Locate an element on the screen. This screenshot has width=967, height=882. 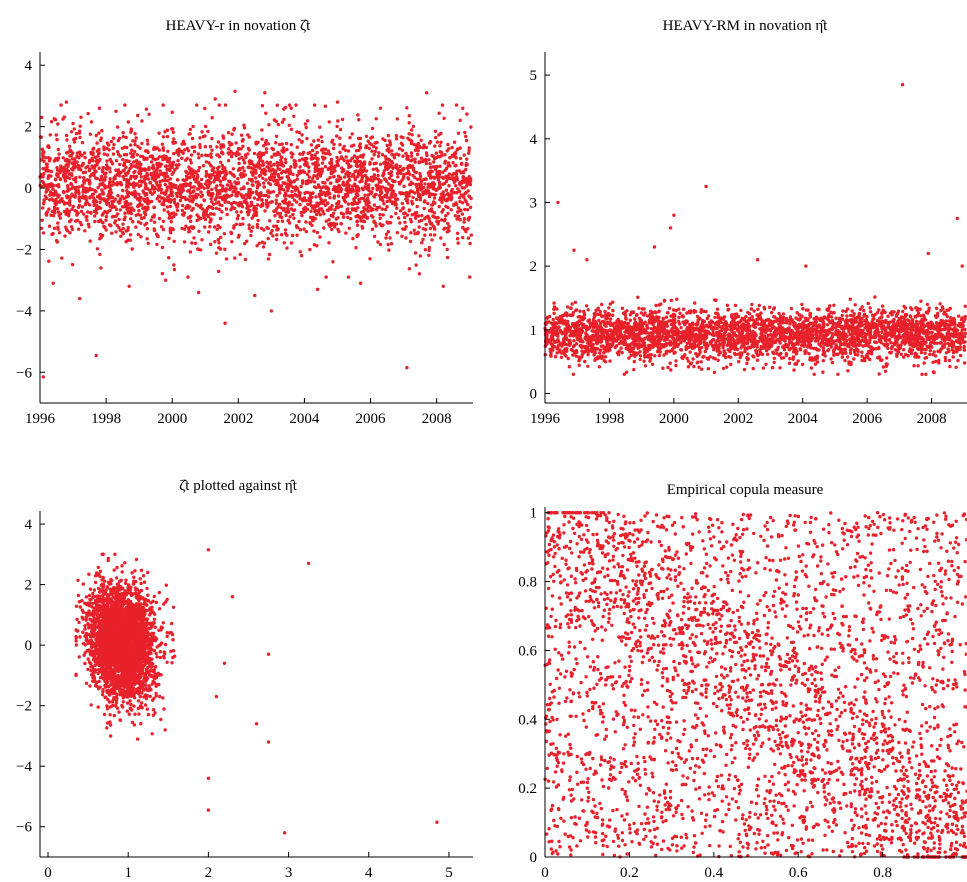
panel-title: HEAVY-RM in novation η̂t is located at coordinates (745, 26).